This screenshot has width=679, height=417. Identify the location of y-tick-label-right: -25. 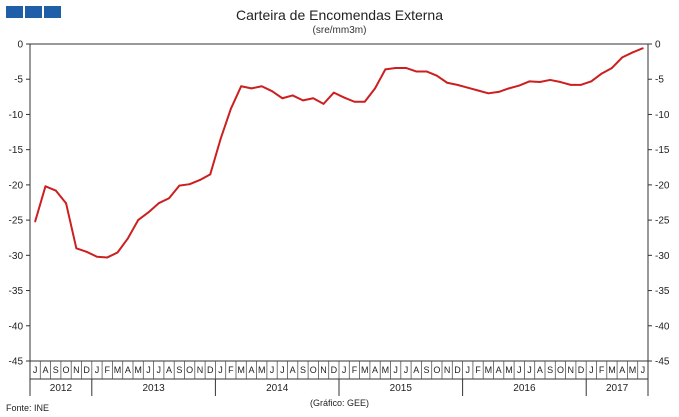
(662, 221).